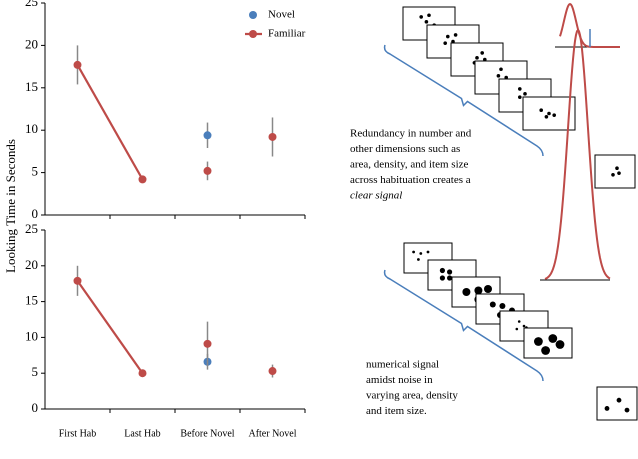 The height and width of the screenshot is (459, 638). I want to click on caption-line: varying area, density, so click(412, 396).